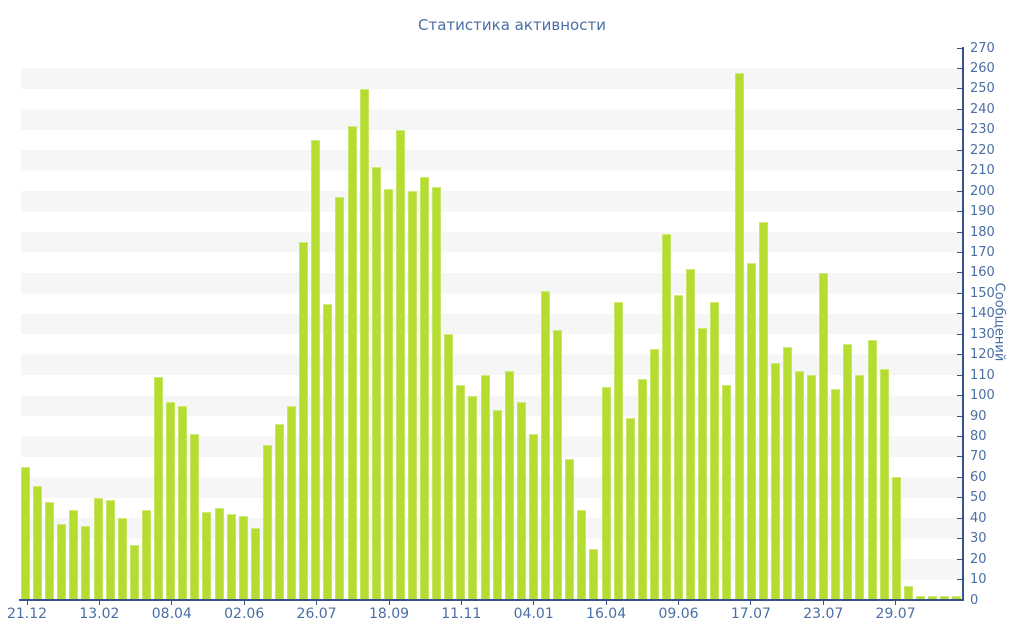  I want to click on y-tick-label: 240, so click(982, 109).